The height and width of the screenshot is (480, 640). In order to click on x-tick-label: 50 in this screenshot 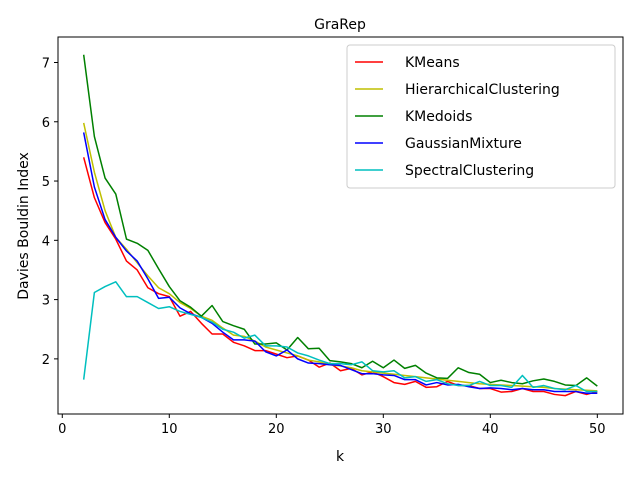, I will do `click(597, 429)`.